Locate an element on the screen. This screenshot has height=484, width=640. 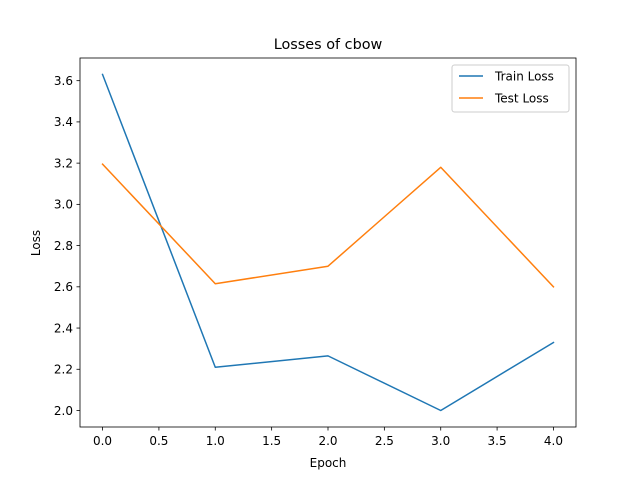
x-tick-label: 3.0 is located at coordinates (440, 441).